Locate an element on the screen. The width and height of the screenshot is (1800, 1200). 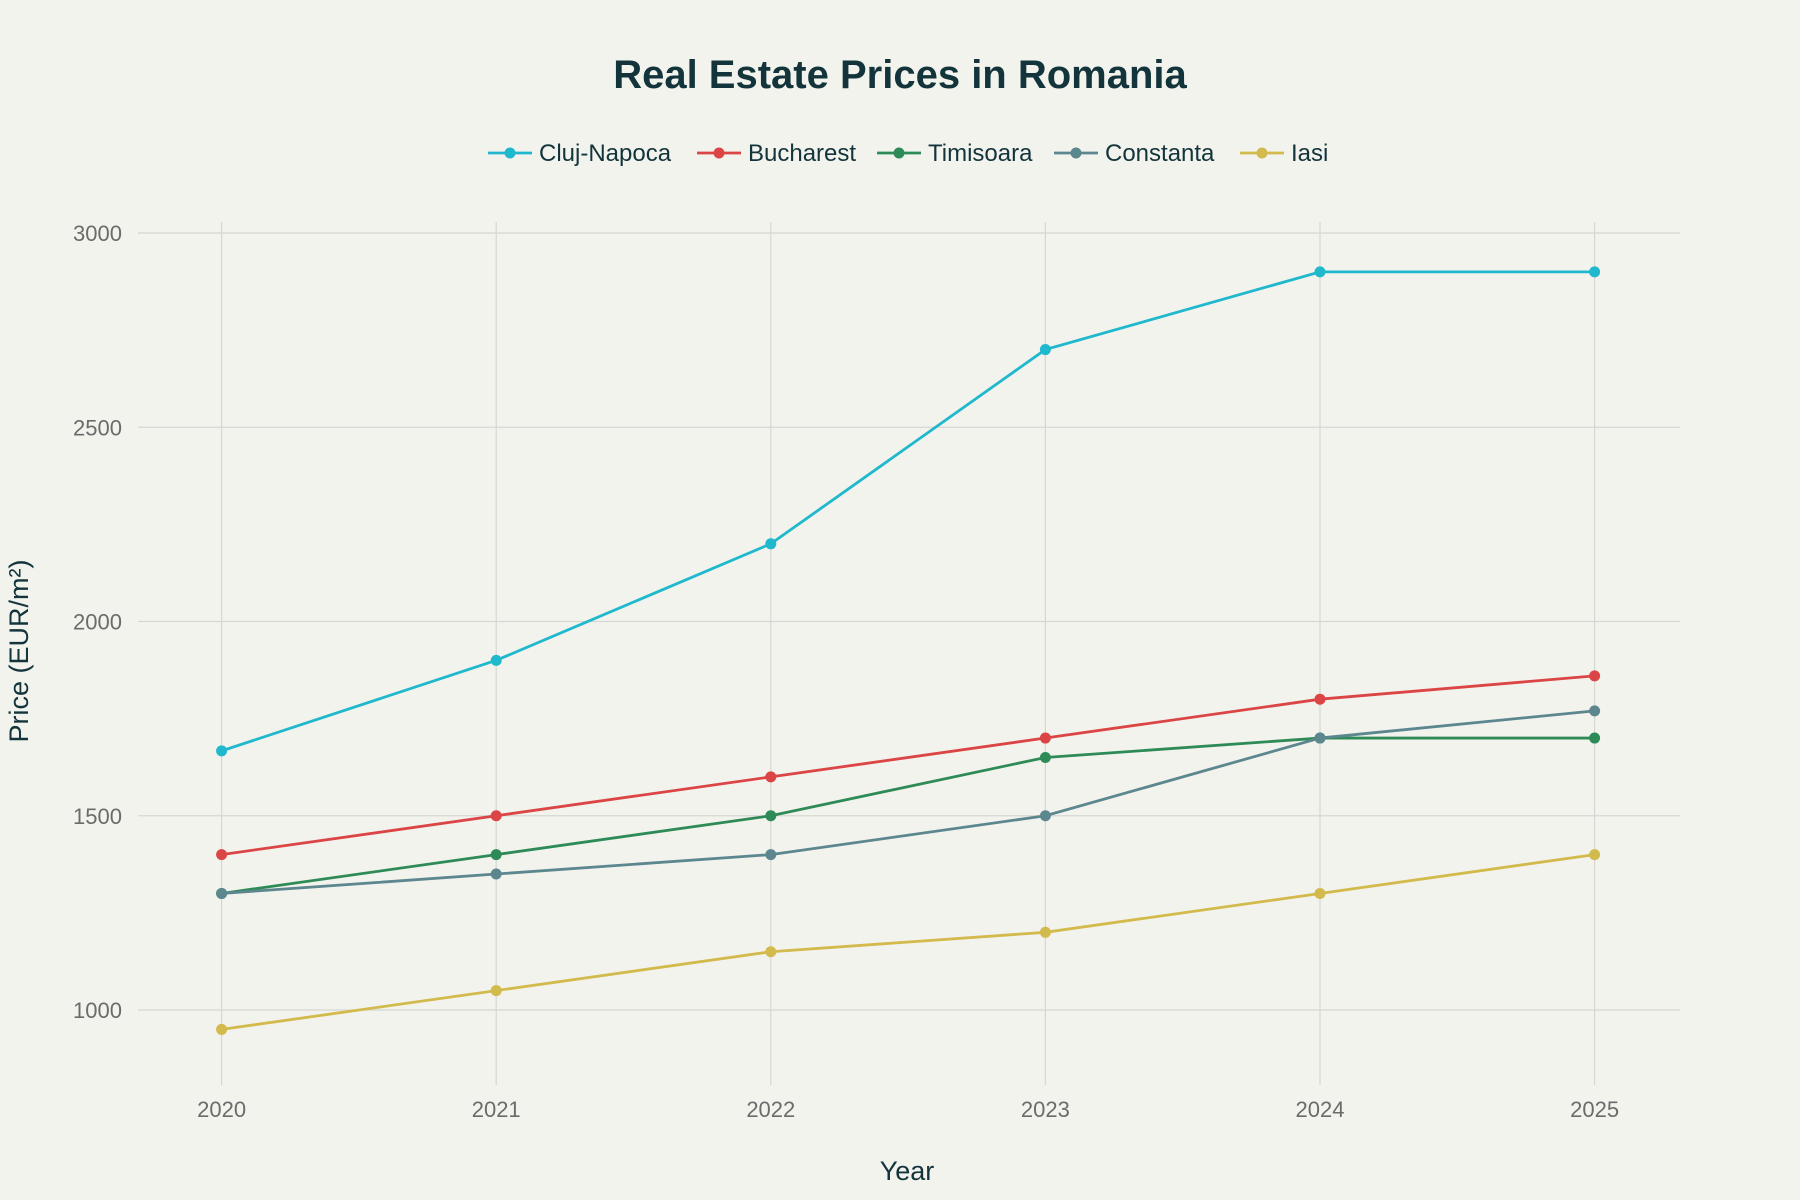
x-tick-label: 2025 is located at coordinates (1594, 1109).